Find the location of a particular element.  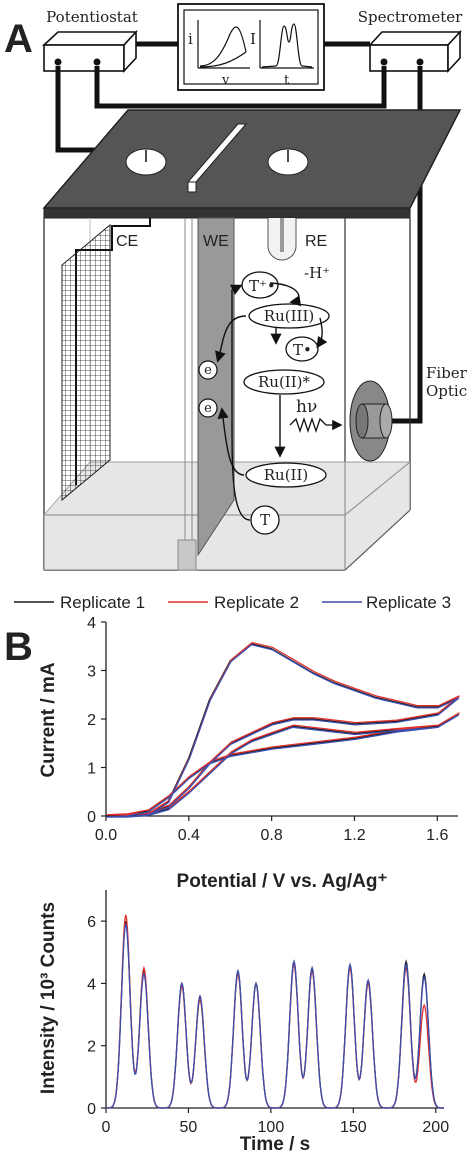

mini-cv-ylabel: i is located at coordinates (190, 39).